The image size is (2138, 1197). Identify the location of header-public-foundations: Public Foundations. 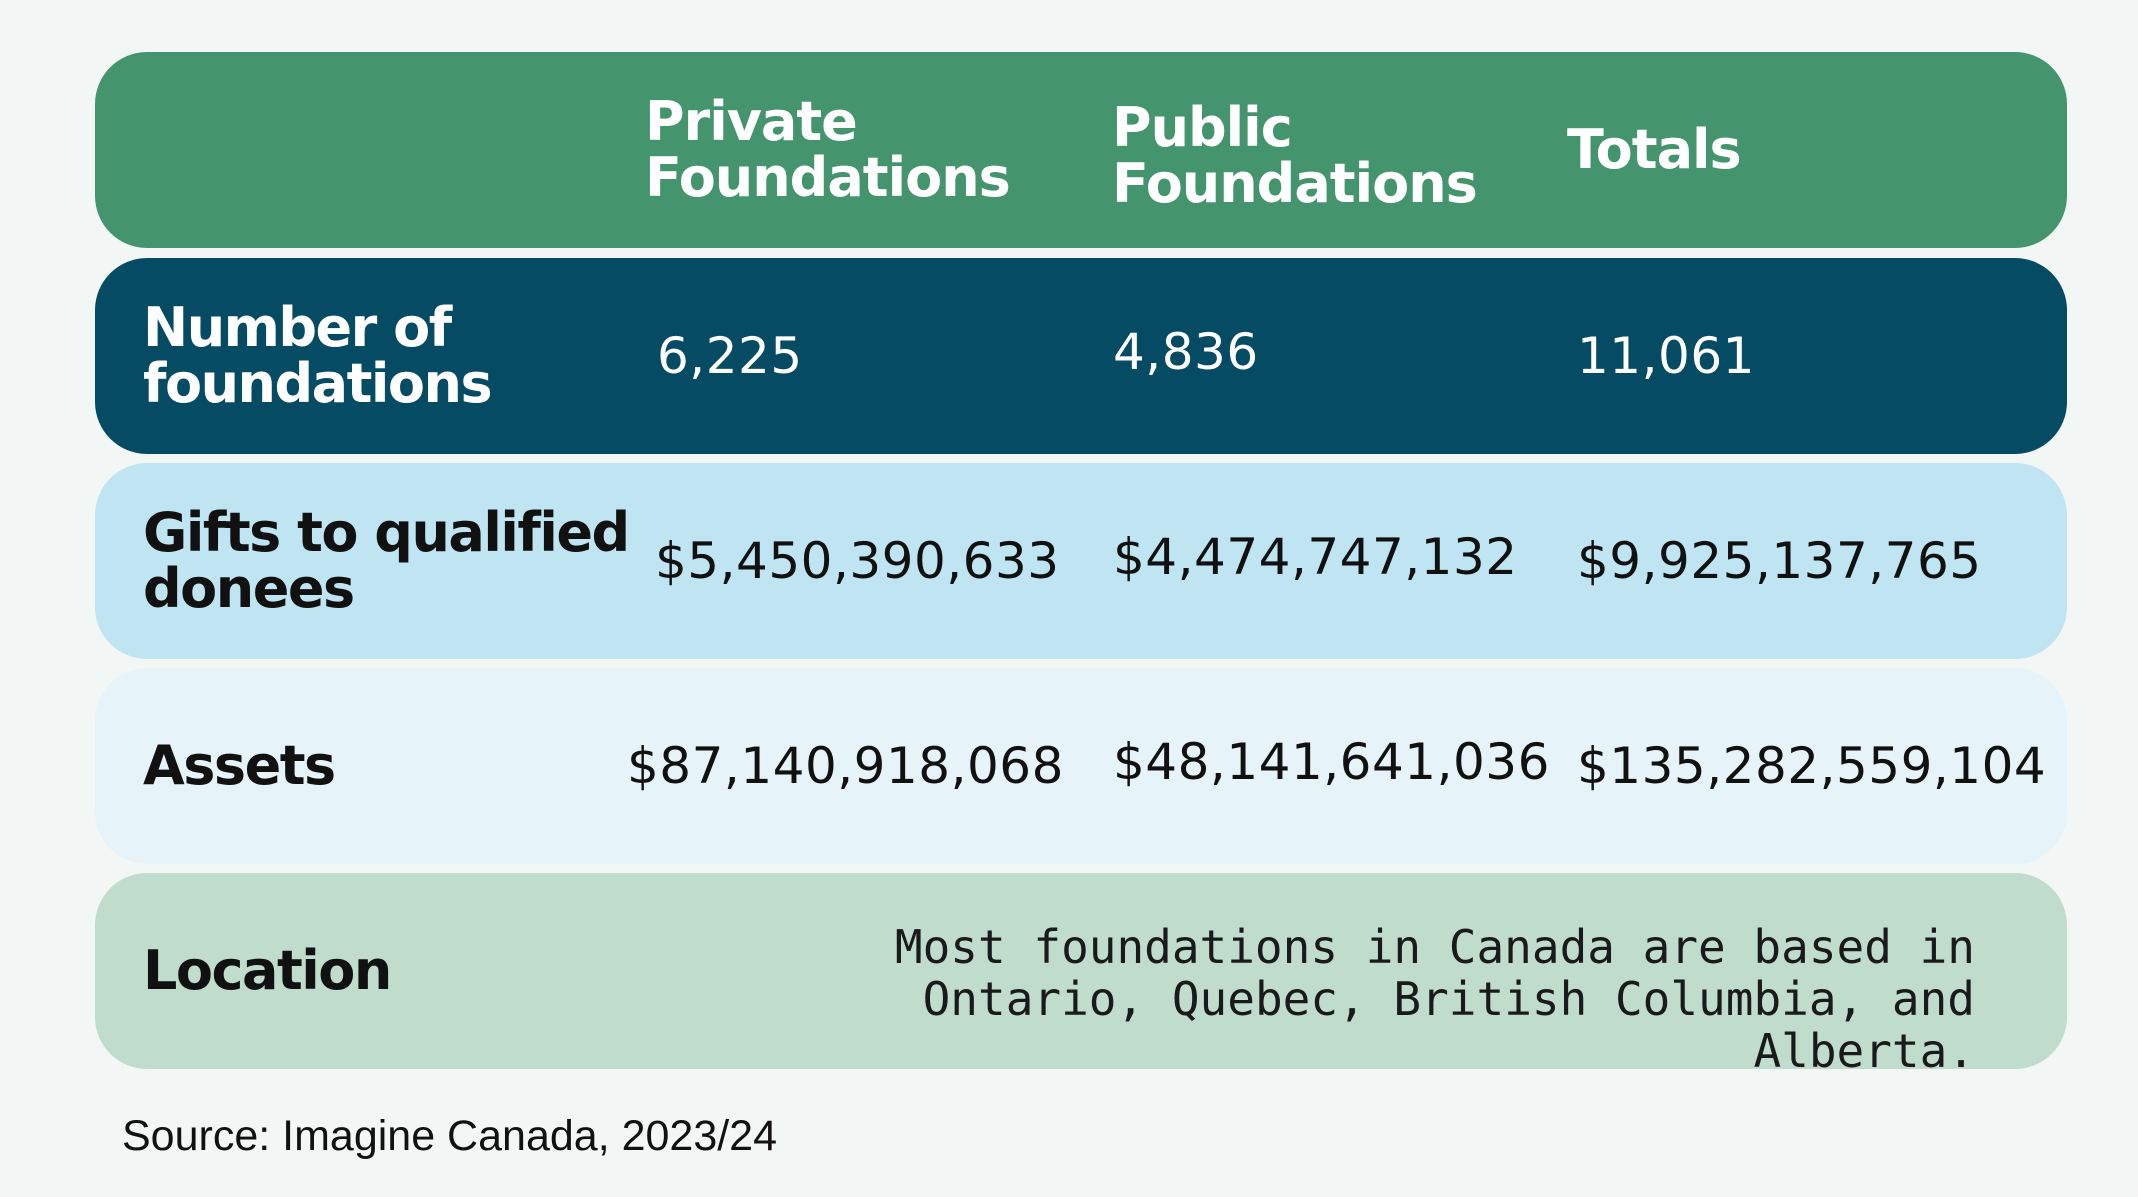
(1295, 155).